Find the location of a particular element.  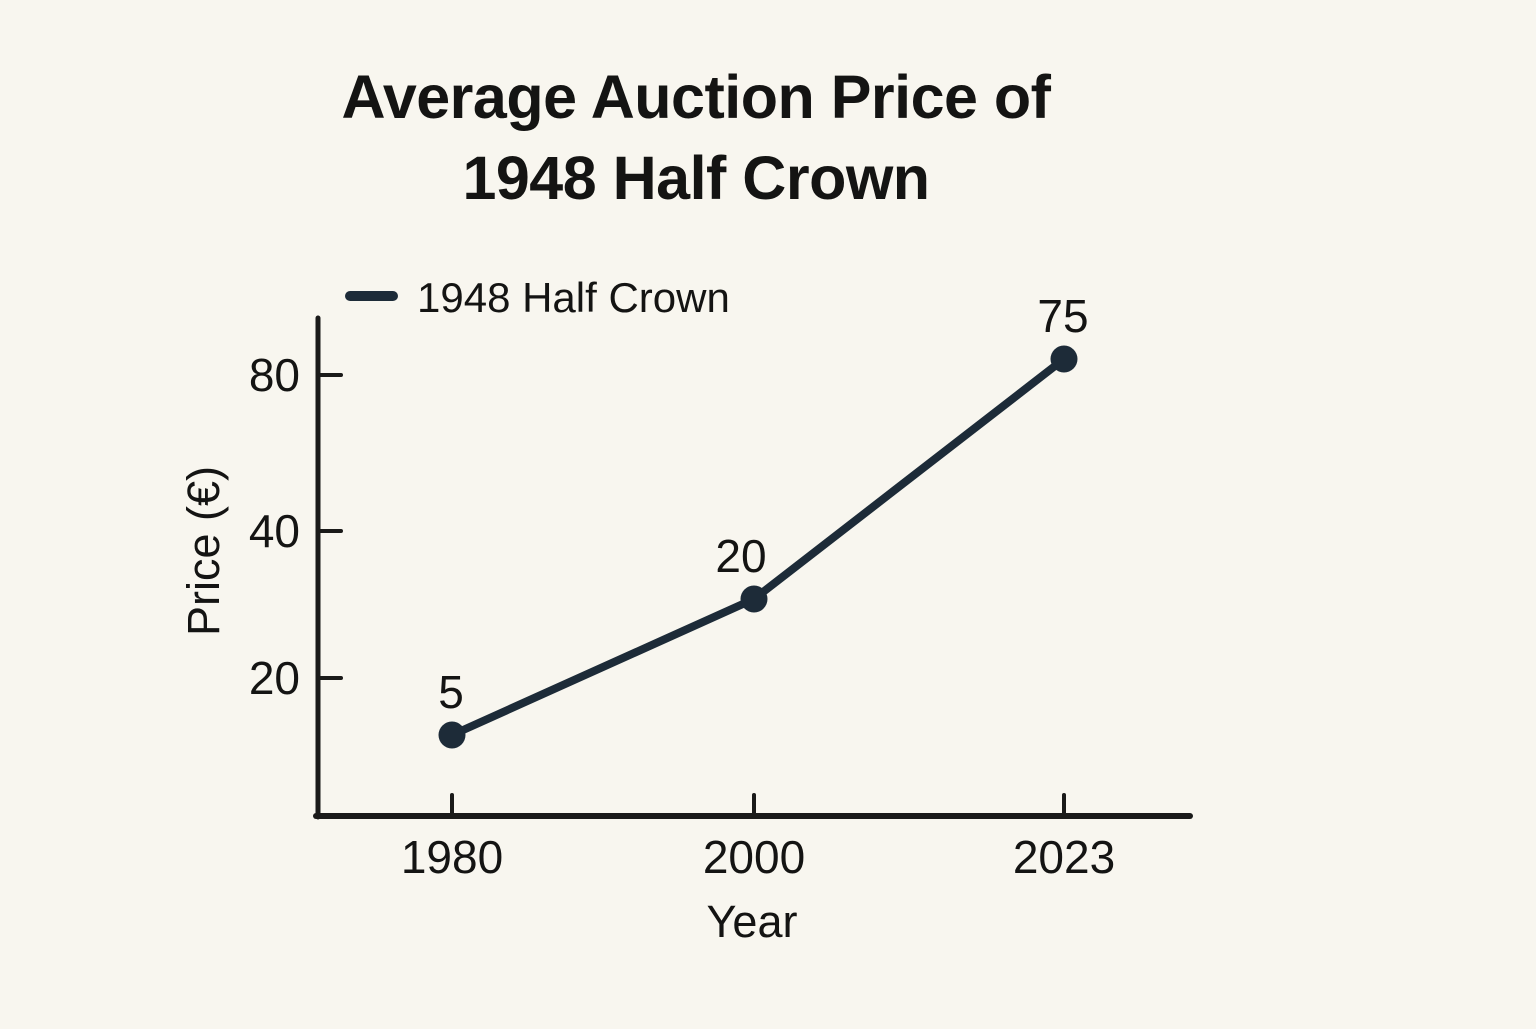

x-axis-title: Year is located at coordinates (752, 921).